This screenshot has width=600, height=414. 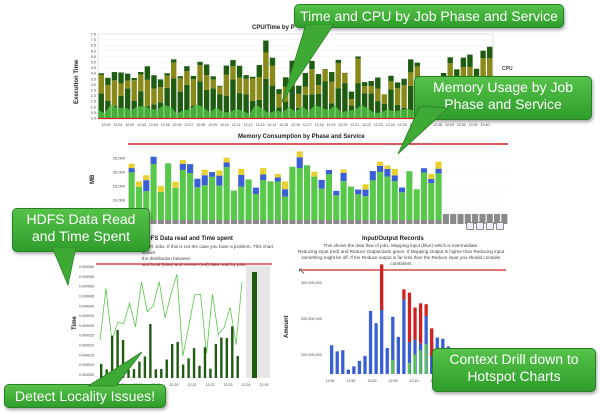 I want to click on x-tick-label: 12:28, so click(x=437, y=125).